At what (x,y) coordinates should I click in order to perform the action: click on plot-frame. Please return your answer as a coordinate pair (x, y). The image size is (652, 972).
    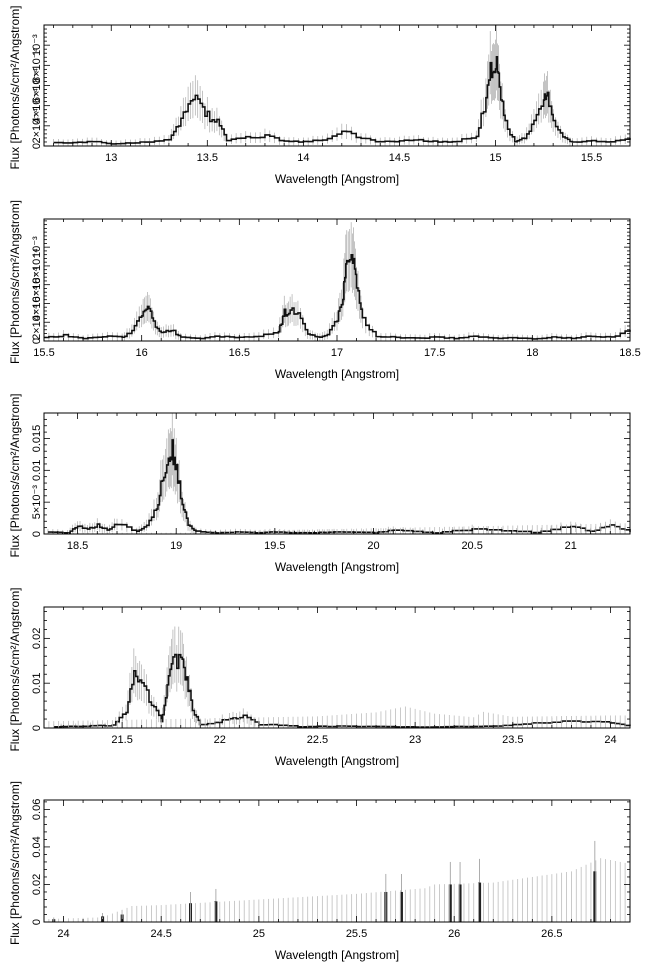
    Looking at the image, I should click on (337, 473).